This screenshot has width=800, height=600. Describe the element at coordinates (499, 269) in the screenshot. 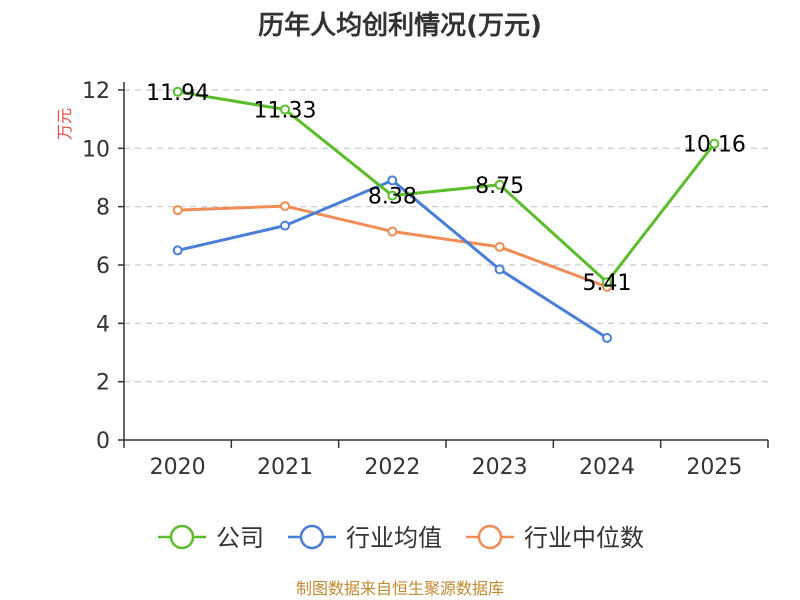

I see `series-1-point-2023` at that location.